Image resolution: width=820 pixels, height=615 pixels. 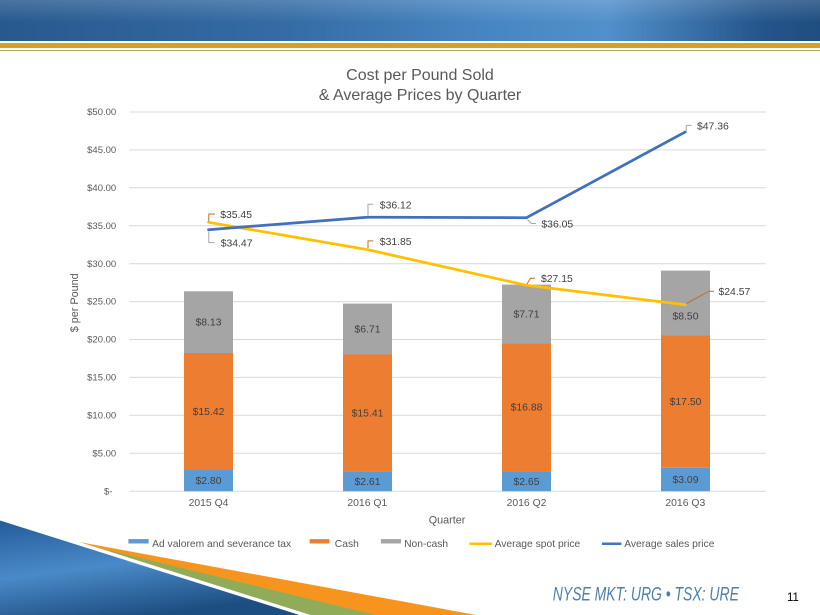 I want to click on svg-text: $17.50, so click(x=686, y=402).